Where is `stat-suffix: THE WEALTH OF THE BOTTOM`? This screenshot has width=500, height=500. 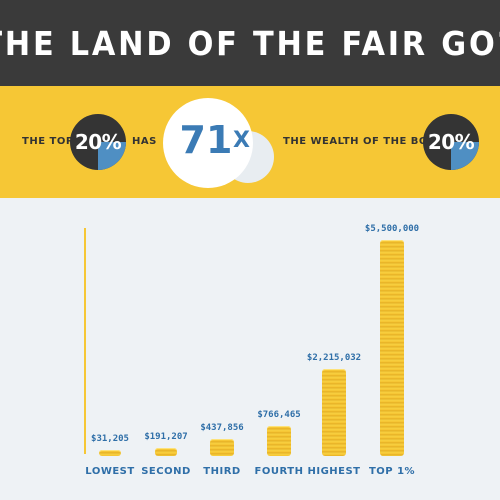 stat-suffix: THE WEALTH OF THE BOTTOM is located at coordinates (373, 141).